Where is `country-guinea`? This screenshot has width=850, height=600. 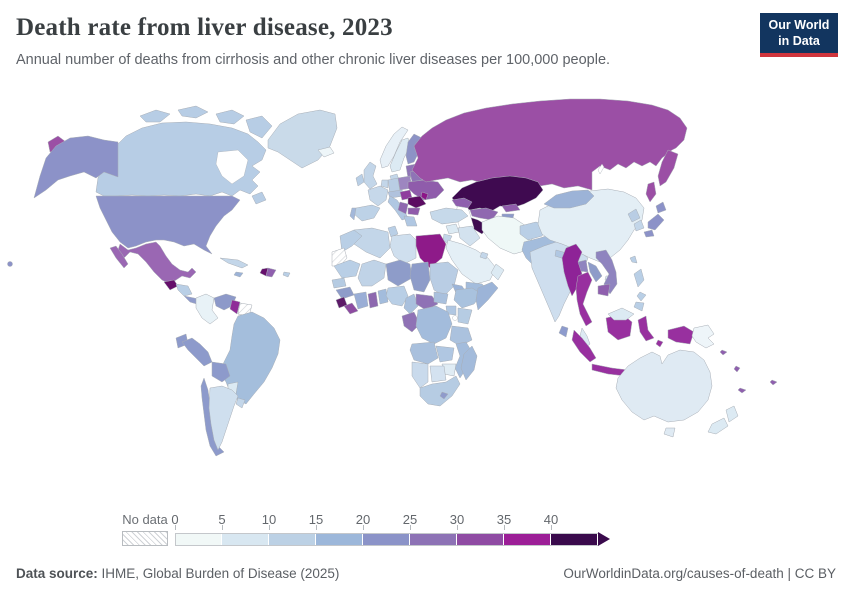
country-guinea is located at coordinates (345, 293).